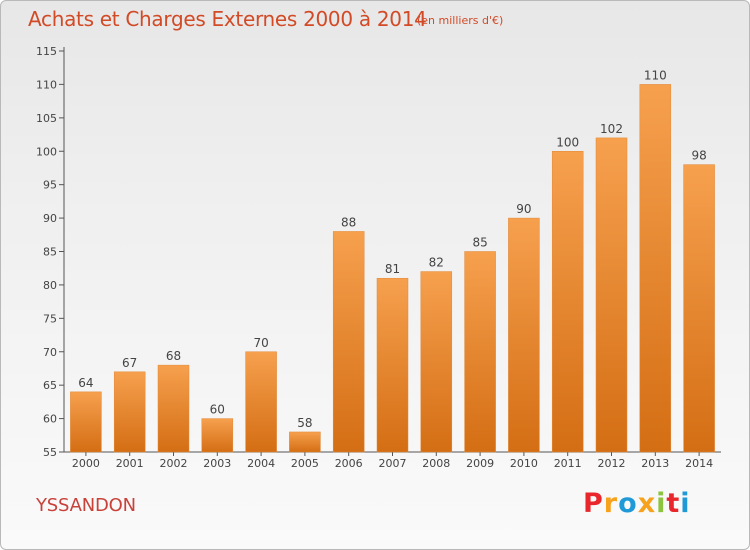 This screenshot has height=550, width=750. Describe the element at coordinates (50, 218) in the screenshot. I see `y-tick-label: 90` at that location.